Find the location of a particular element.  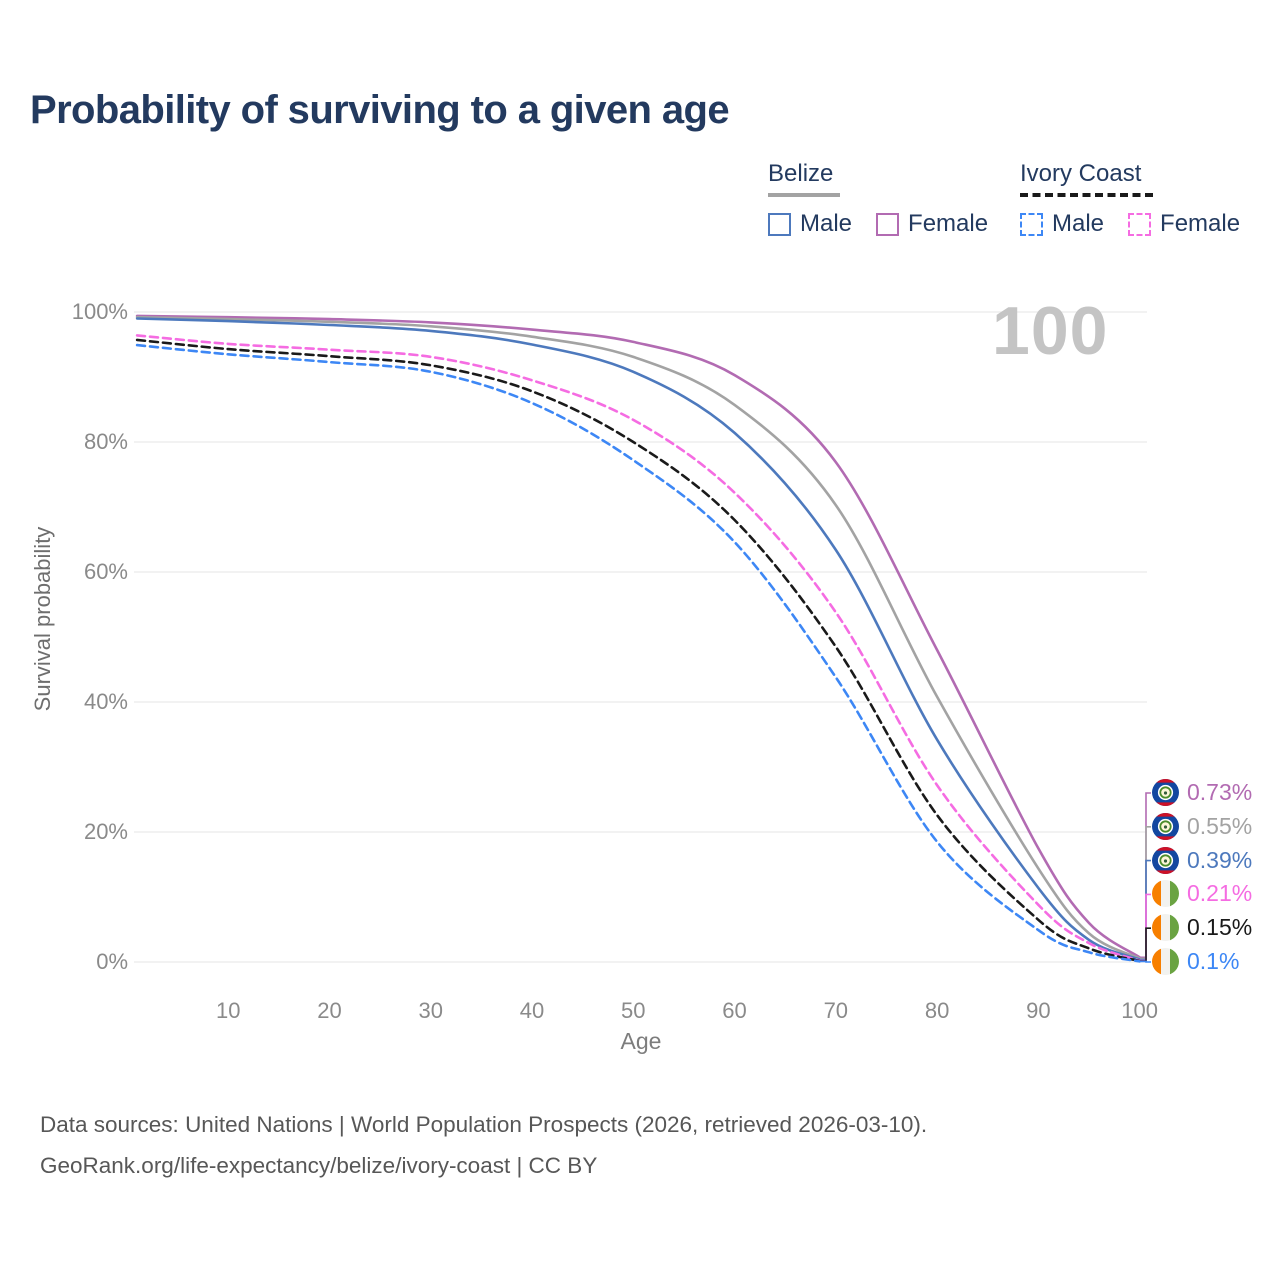

x-tick-label-50: 50 is located at coordinates (633, 1010).